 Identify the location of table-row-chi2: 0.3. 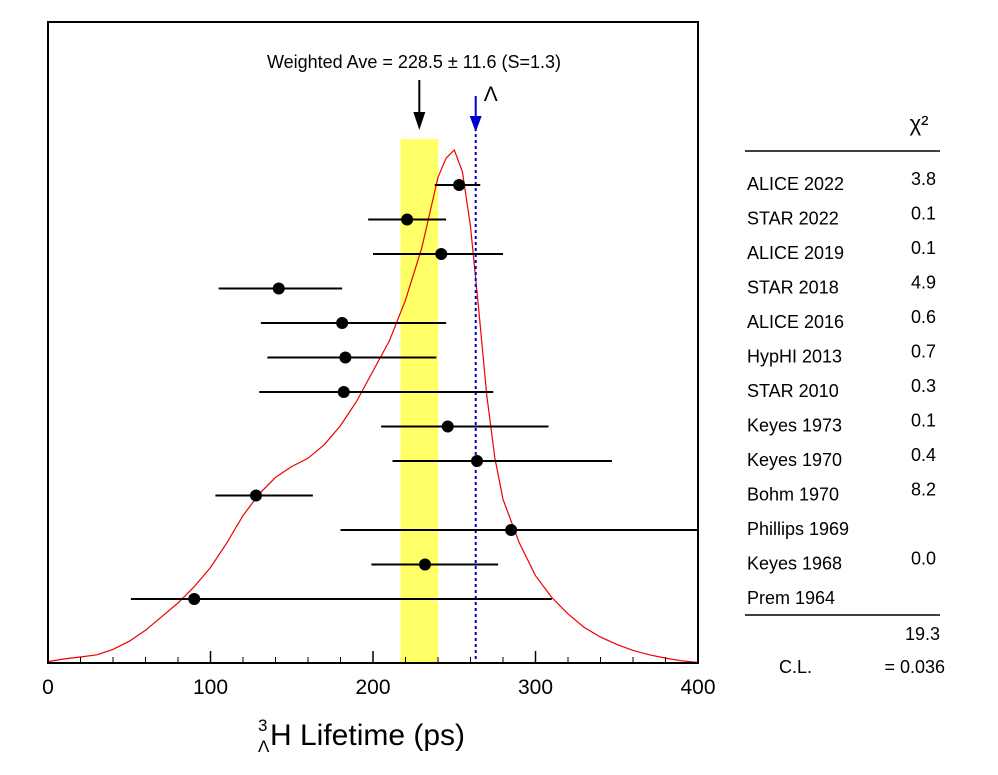
(923, 386).